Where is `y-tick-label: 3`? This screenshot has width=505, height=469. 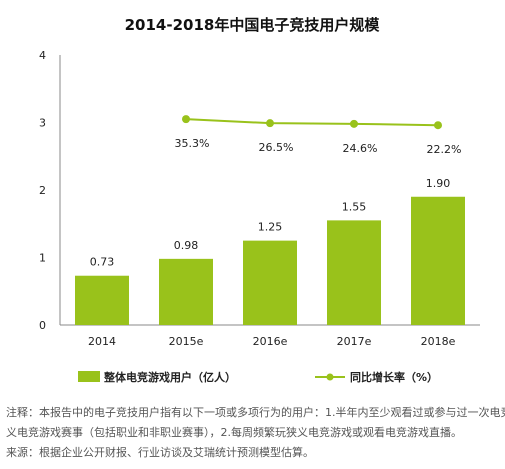
y-tick-label: 3 is located at coordinates (42, 123).